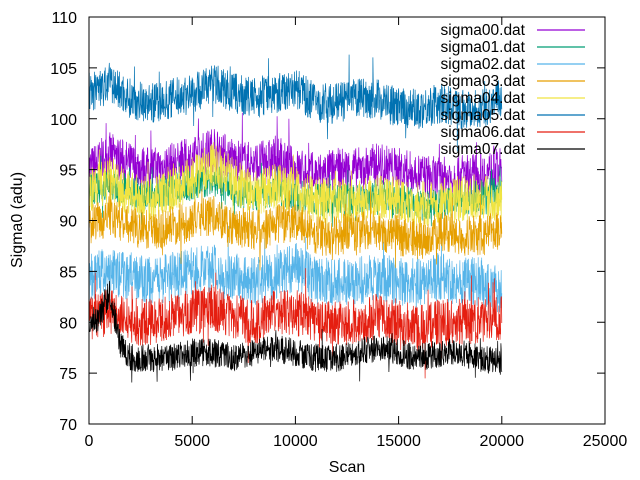  Describe the element at coordinates (502, 441) in the screenshot. I see `x-tick-label: 20000` at that location.